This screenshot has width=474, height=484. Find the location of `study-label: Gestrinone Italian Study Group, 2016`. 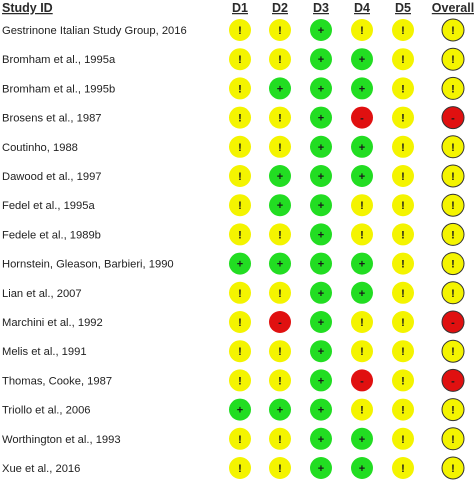

study-label: Gestrinone Italian Study Group, 2016 is located at coordinates (94, 31).